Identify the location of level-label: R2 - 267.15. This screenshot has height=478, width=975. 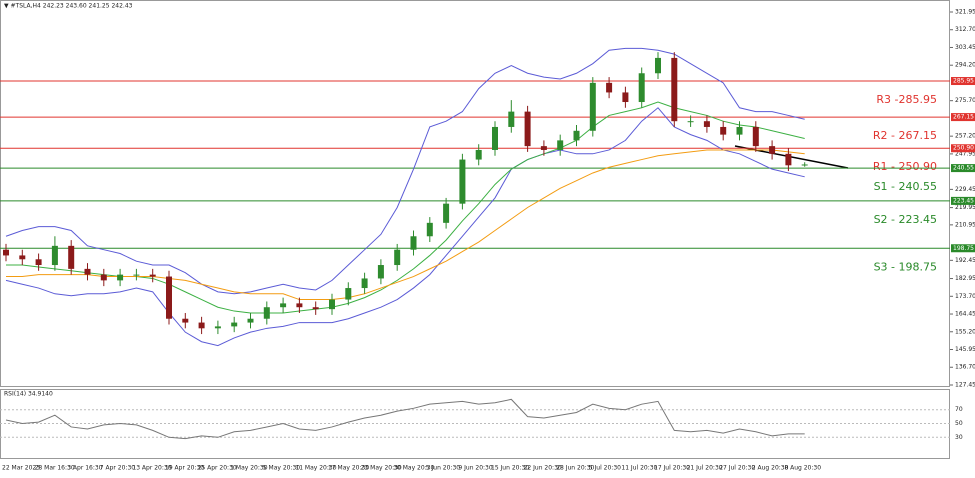
(905, 135).